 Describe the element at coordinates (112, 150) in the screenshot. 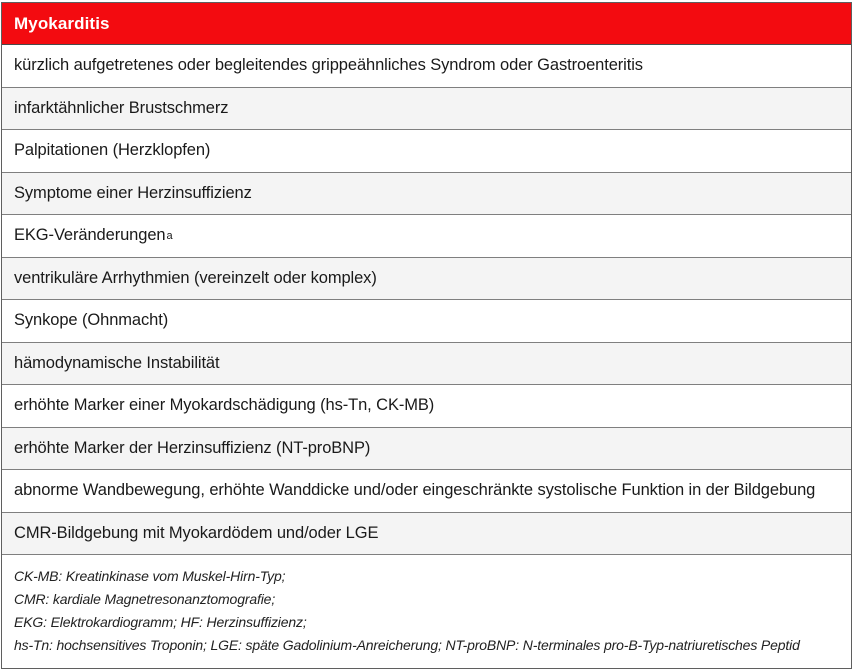

I see `row-text: Palpitationen (Herzklopfen)` at that location.